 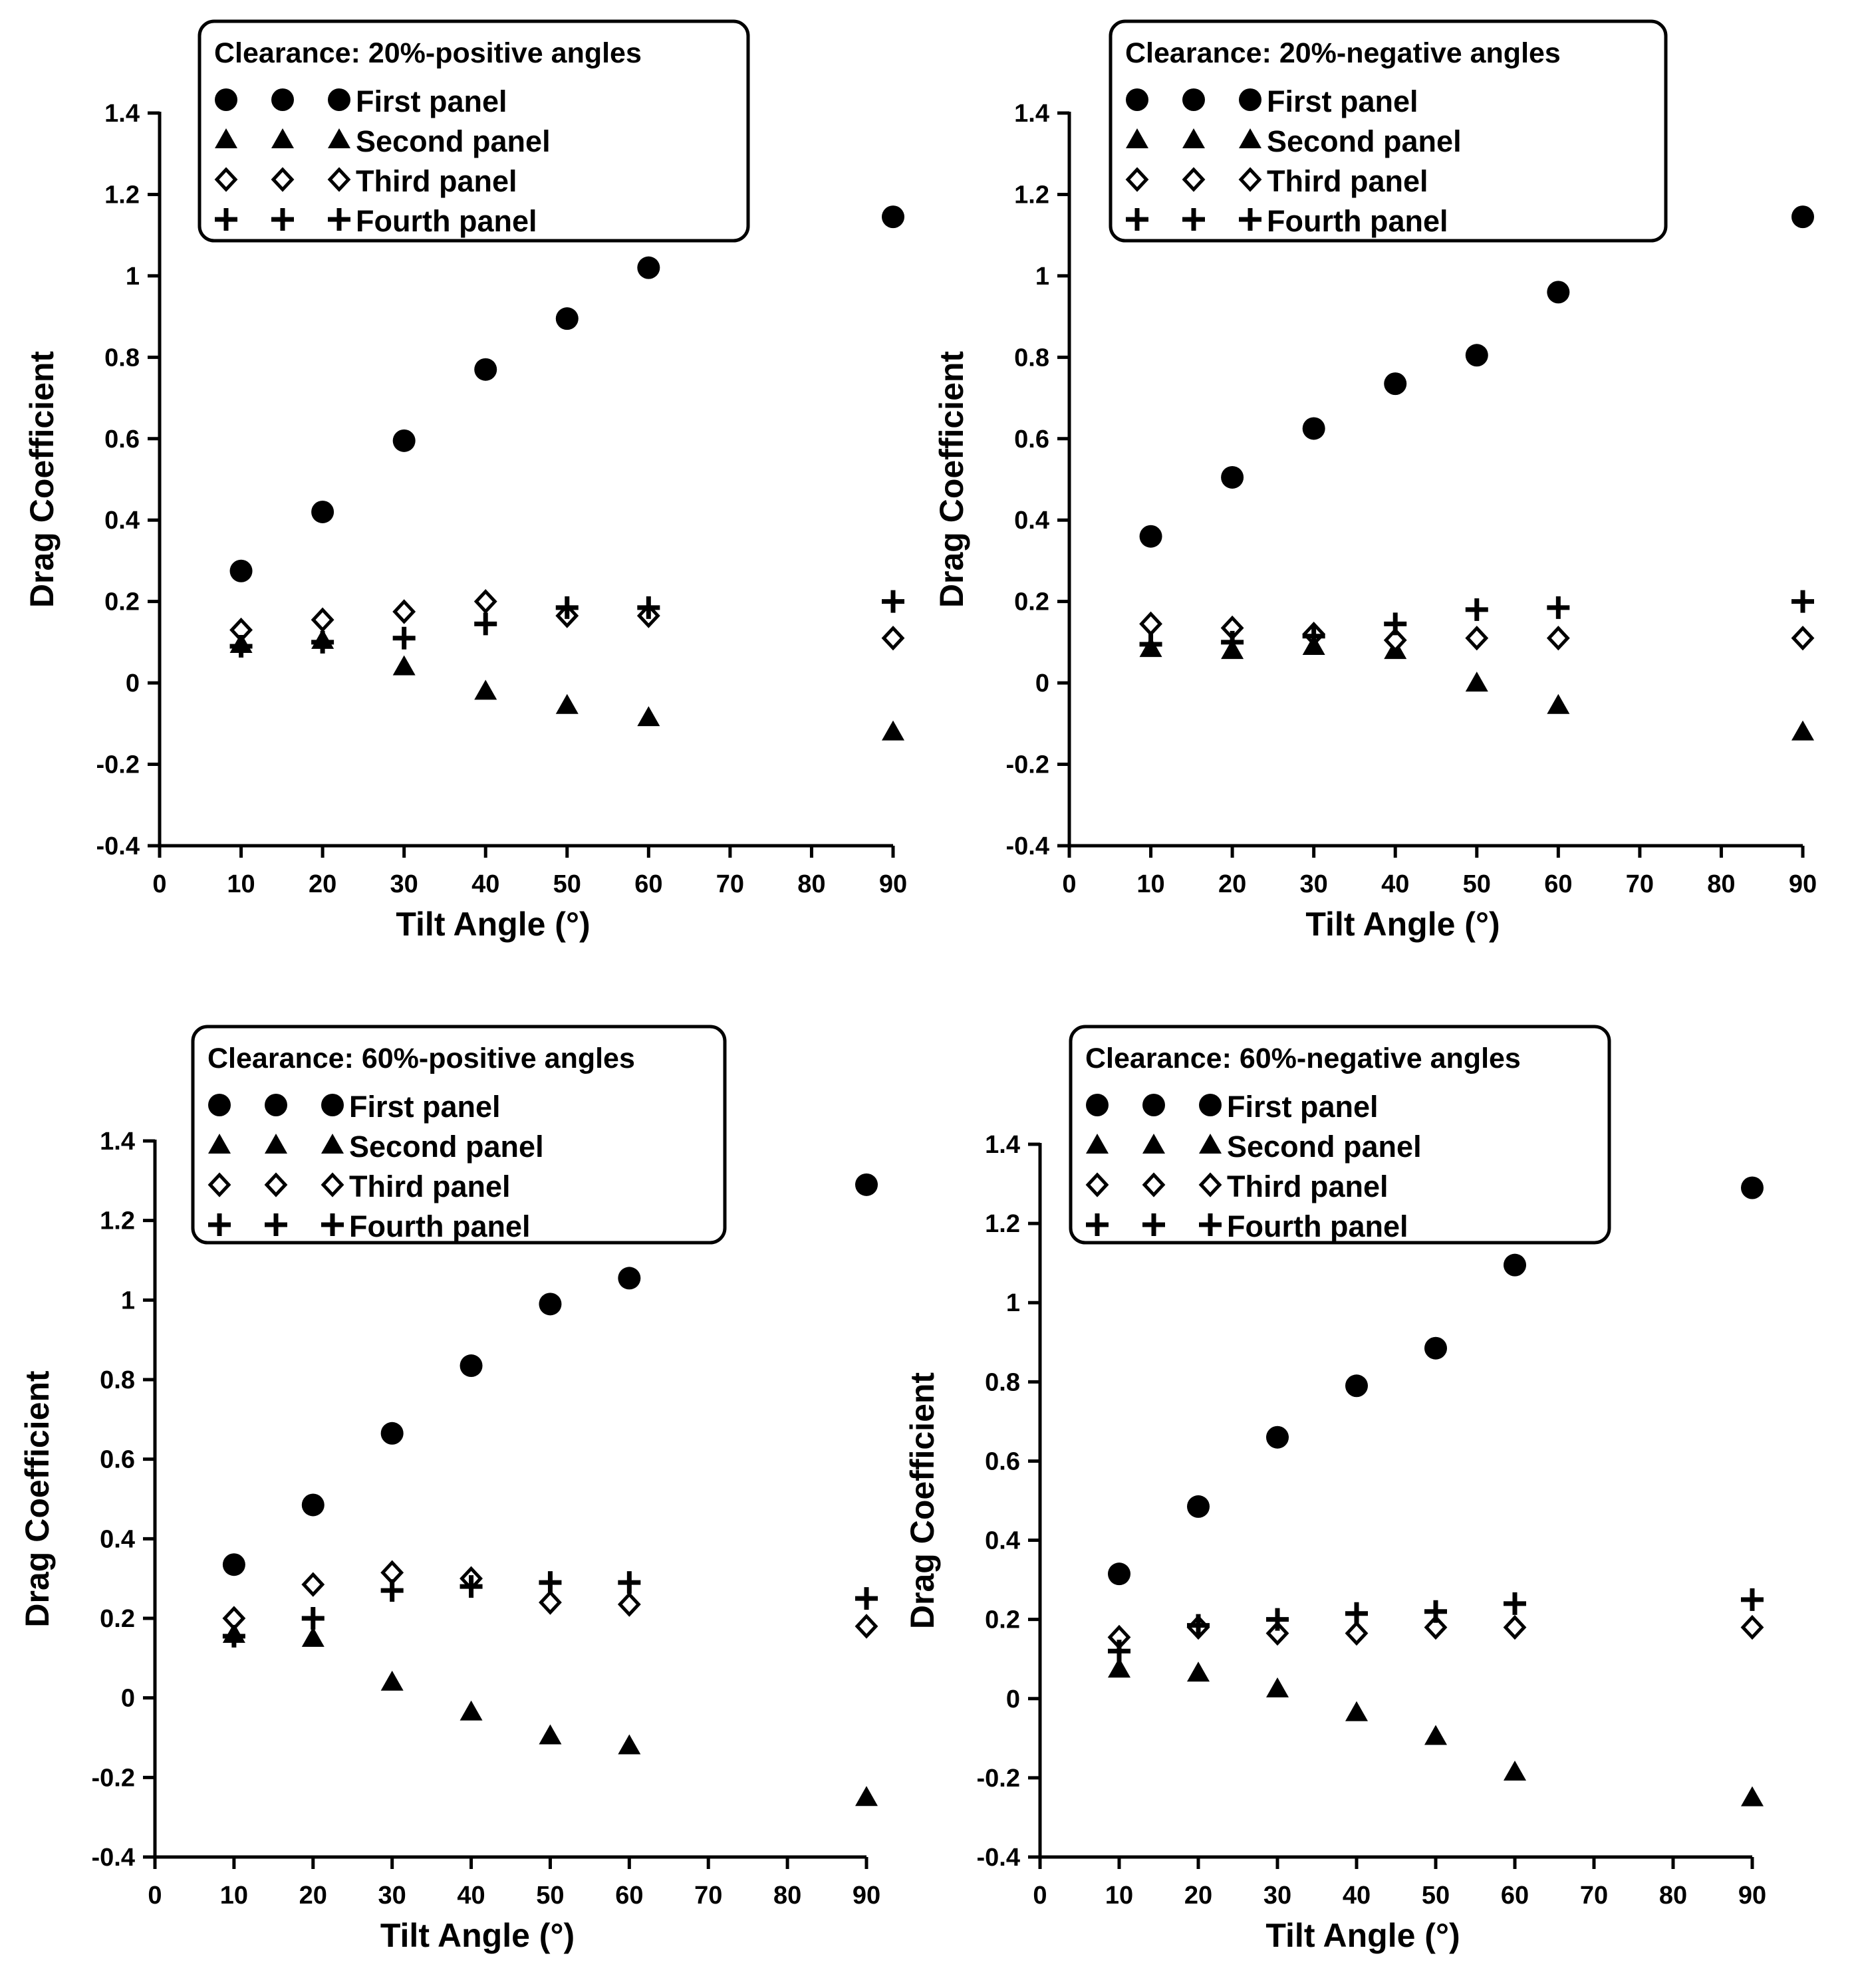 What do you see at coordinates (128, 1699) in the screenshot?
I see `y-tick-label: 0` at bounding box center [128, 1699].